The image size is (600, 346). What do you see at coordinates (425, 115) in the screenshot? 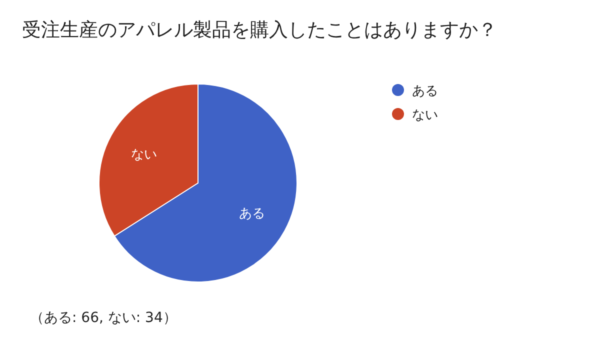
I see `legend-label: ない` at bounding box center [425, 115].